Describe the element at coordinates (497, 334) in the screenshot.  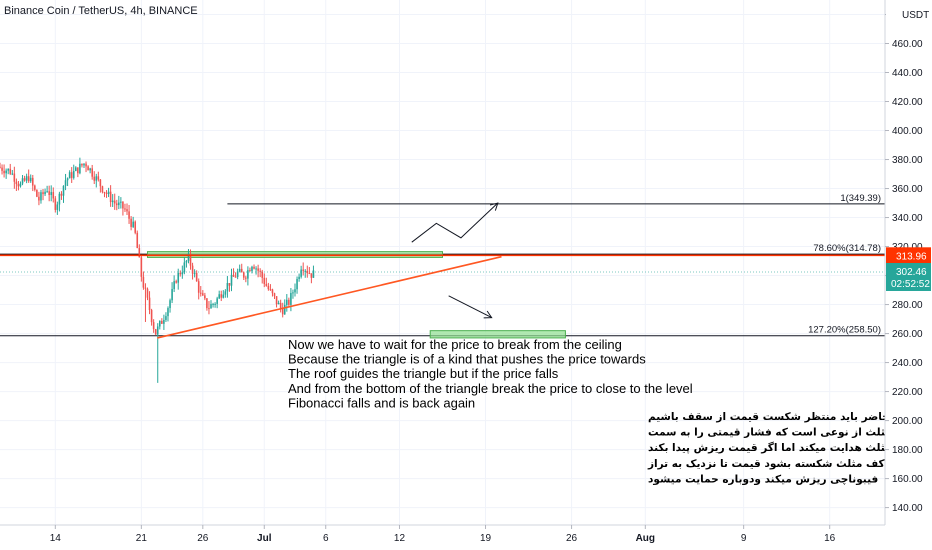
I see `target-box` at that location.